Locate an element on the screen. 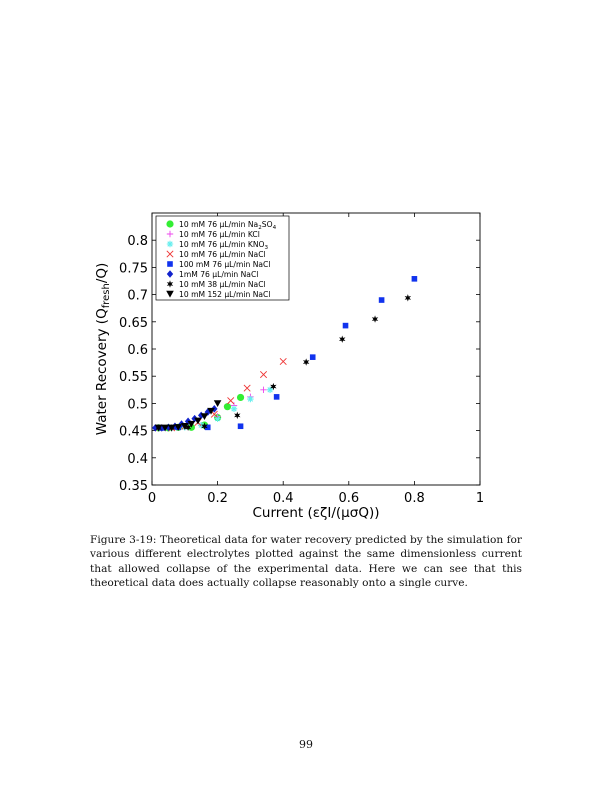 The height and width of the screenshot is (792, 612). legend-label: 1mM 76 μL/min NaCl is located at coordinates (218, 274).